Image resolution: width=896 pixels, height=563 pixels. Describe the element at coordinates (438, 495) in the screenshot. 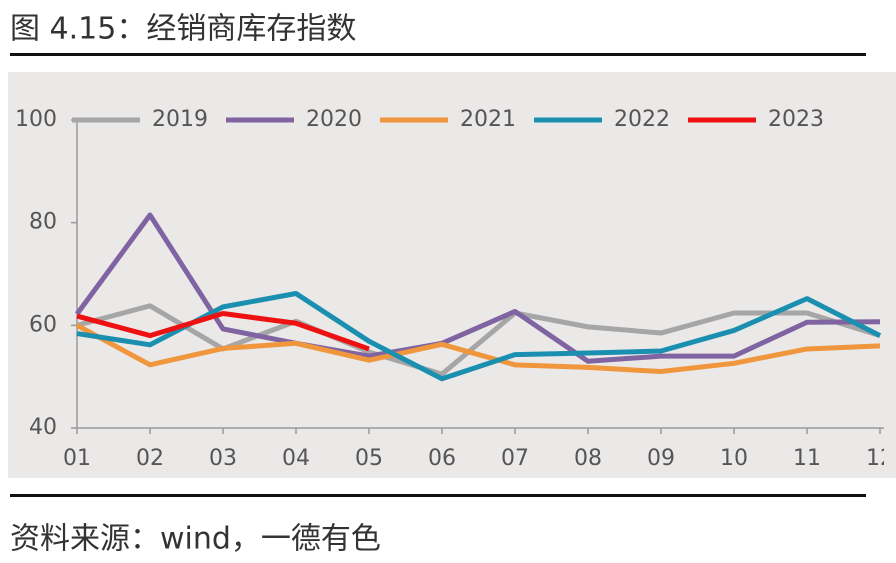

I see `source-rule` at that location.